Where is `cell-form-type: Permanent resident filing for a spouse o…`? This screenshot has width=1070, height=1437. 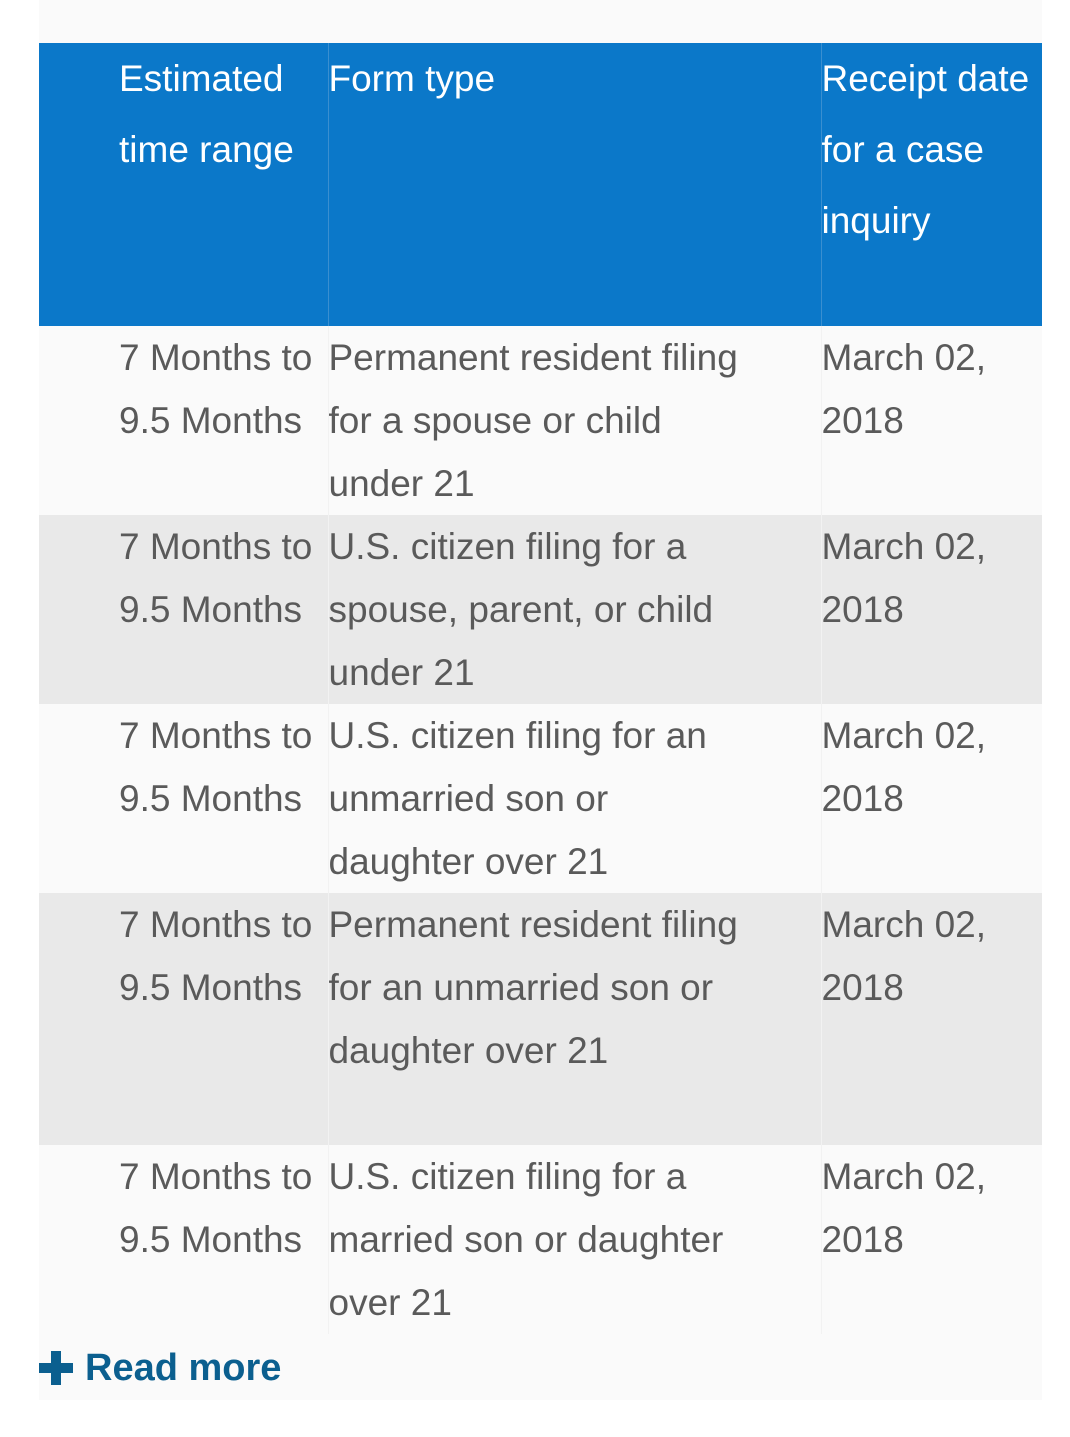 cell-form-type: Permanent resident filing for a spouse o… is located at coordinates (574, 420).